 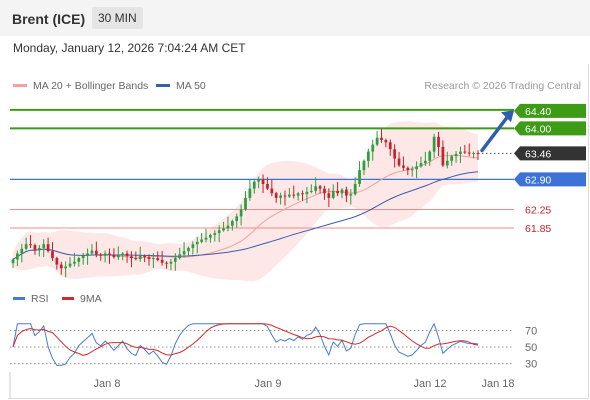 I want to click on timeframe-button: 30 MIN, so click(x=117, y=18).